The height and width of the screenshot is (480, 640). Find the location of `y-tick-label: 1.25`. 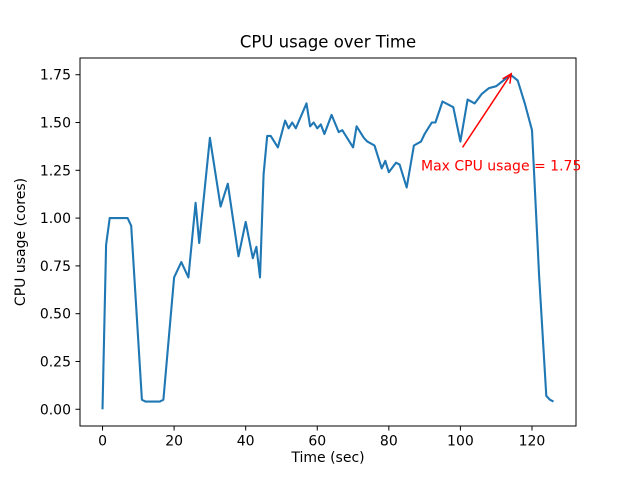

y-tick-label: 1.25 is located at coordinates (55, 171).